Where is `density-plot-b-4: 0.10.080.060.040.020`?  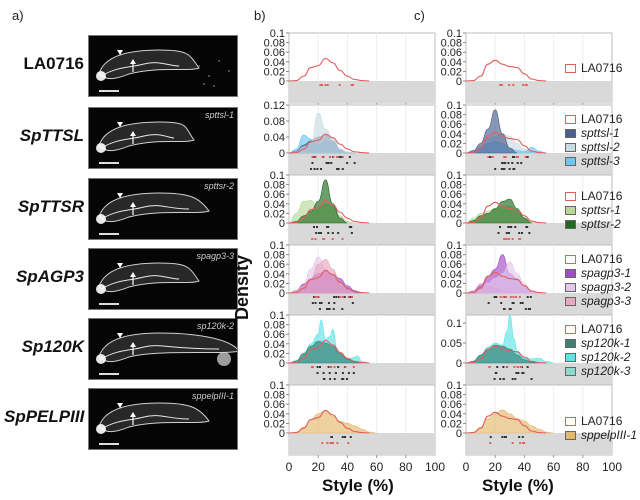
density-plot-b-4: 0.10.080.060.040.020 is located at coordinates (350, 279).